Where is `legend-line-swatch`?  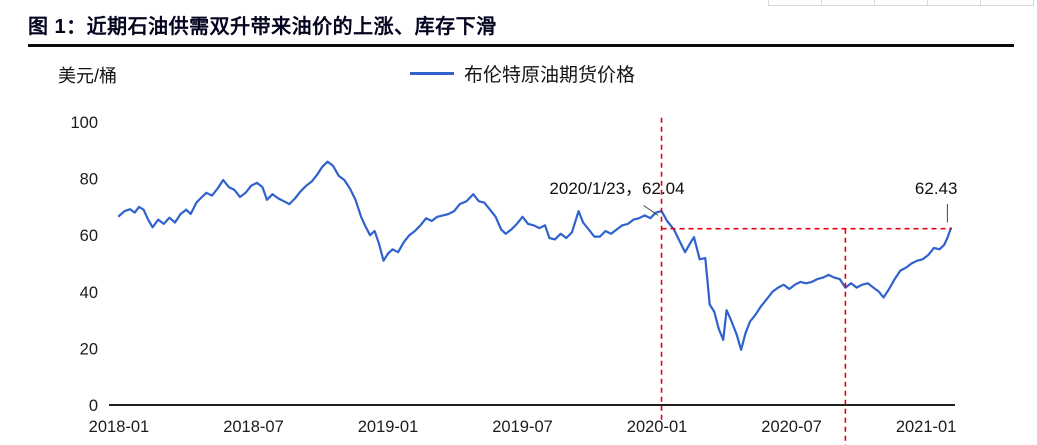 legend-line-swatch is located at coordinates (432, 73).